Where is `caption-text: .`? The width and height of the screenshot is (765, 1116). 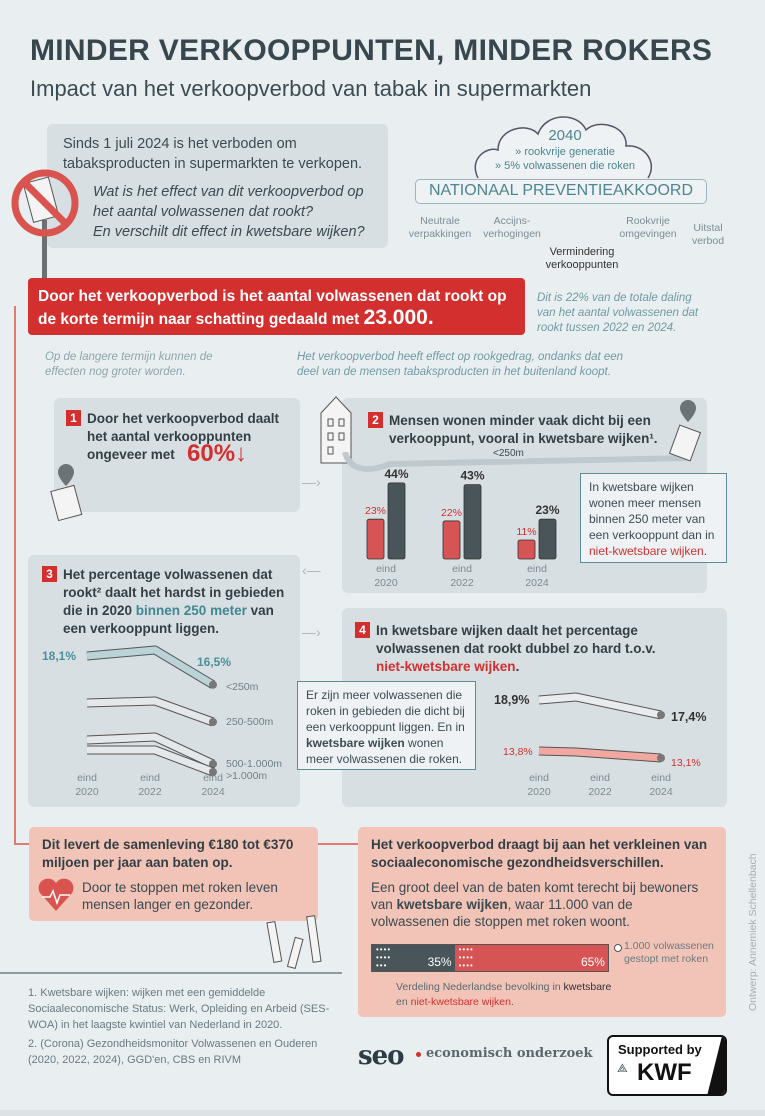
caption-text: . is located at coordinates (512, 1002).